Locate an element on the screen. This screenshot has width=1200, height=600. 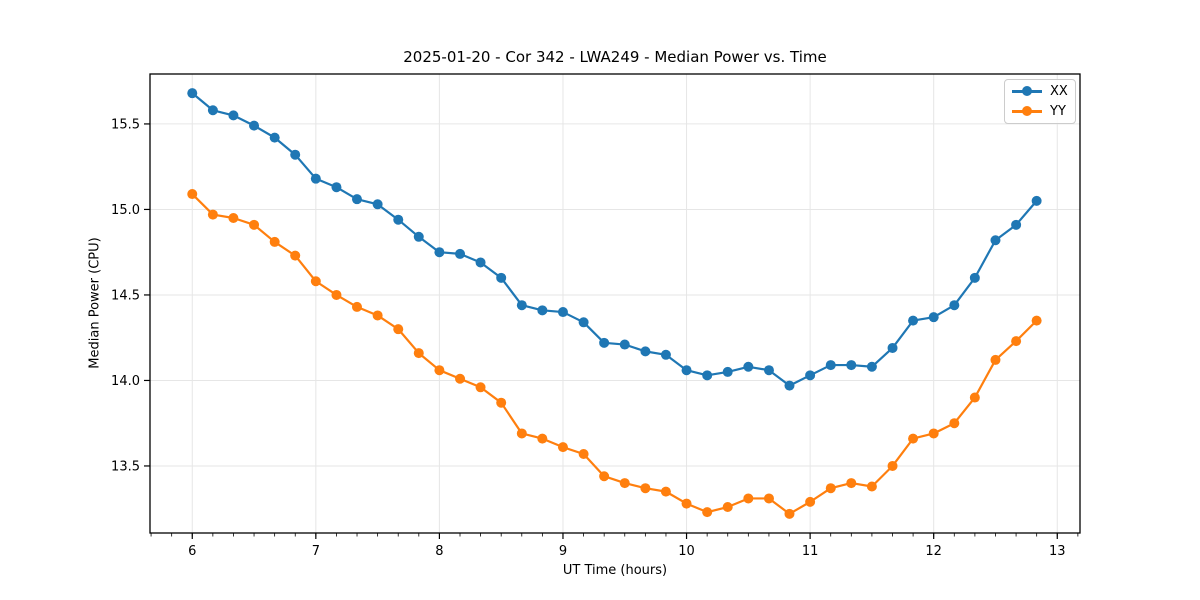
y-tick-label: 15.0 is located at coordinates (125, 210).